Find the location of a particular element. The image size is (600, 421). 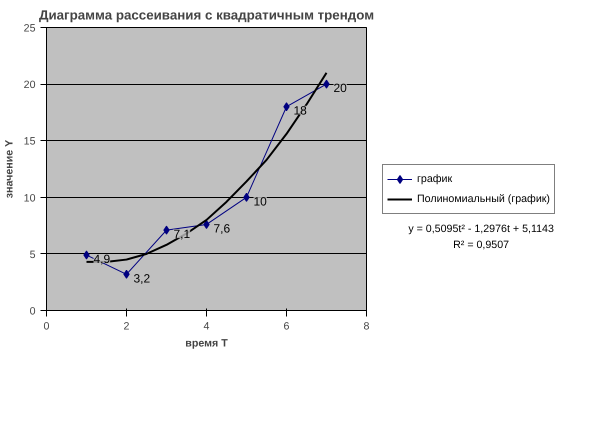

data-label: 10 is located at coordinates (261, 201).